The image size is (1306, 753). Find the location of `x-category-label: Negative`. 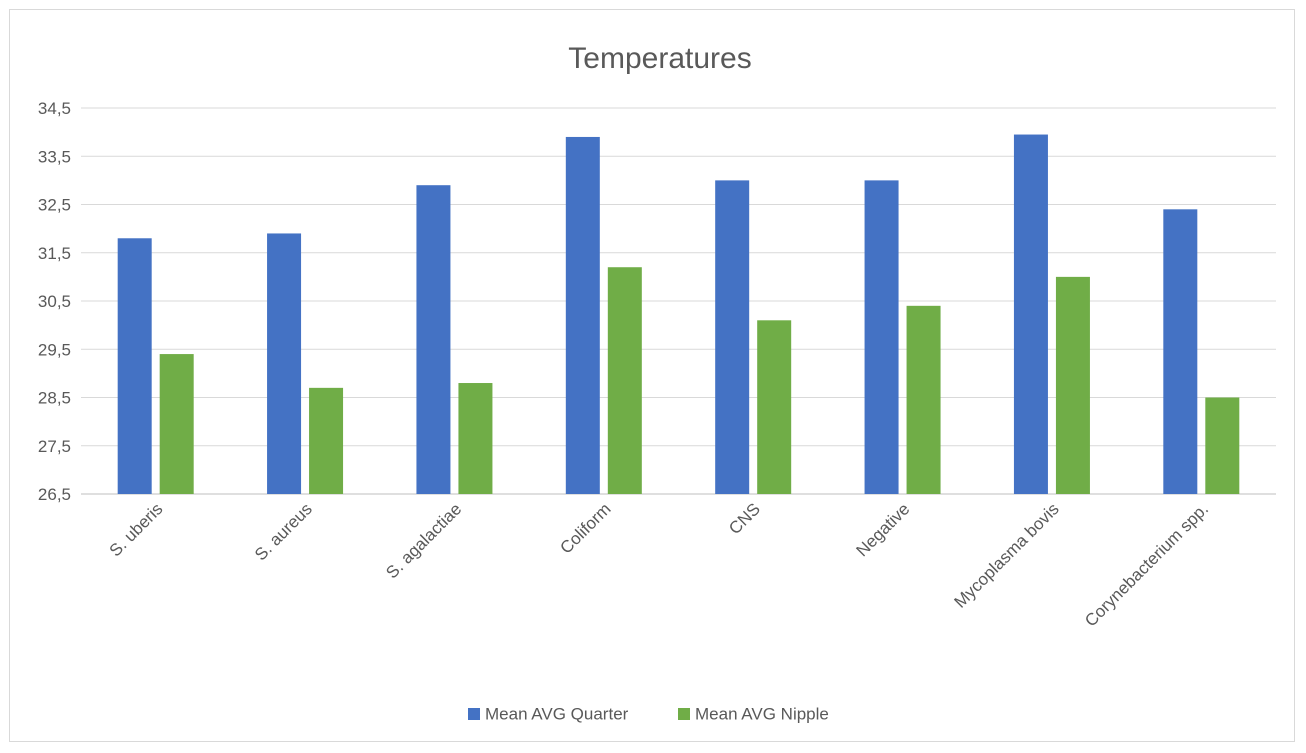

x-category-label: Negative is located at coordinates (883, 529).